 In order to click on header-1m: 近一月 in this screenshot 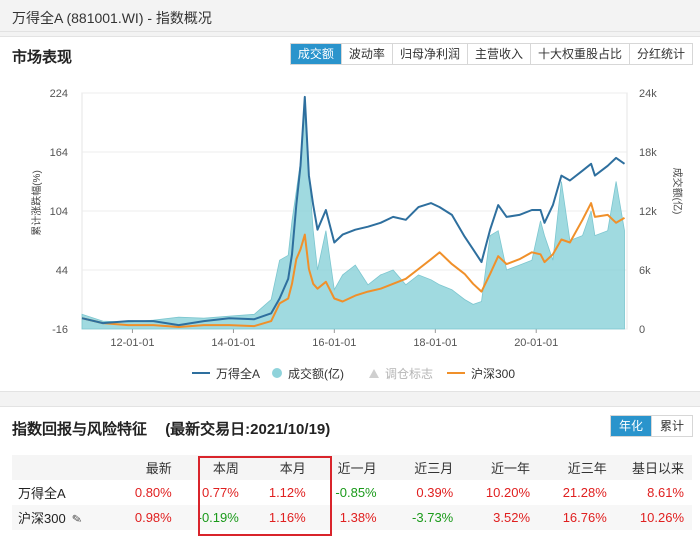, I will do `click(349, 467)`.